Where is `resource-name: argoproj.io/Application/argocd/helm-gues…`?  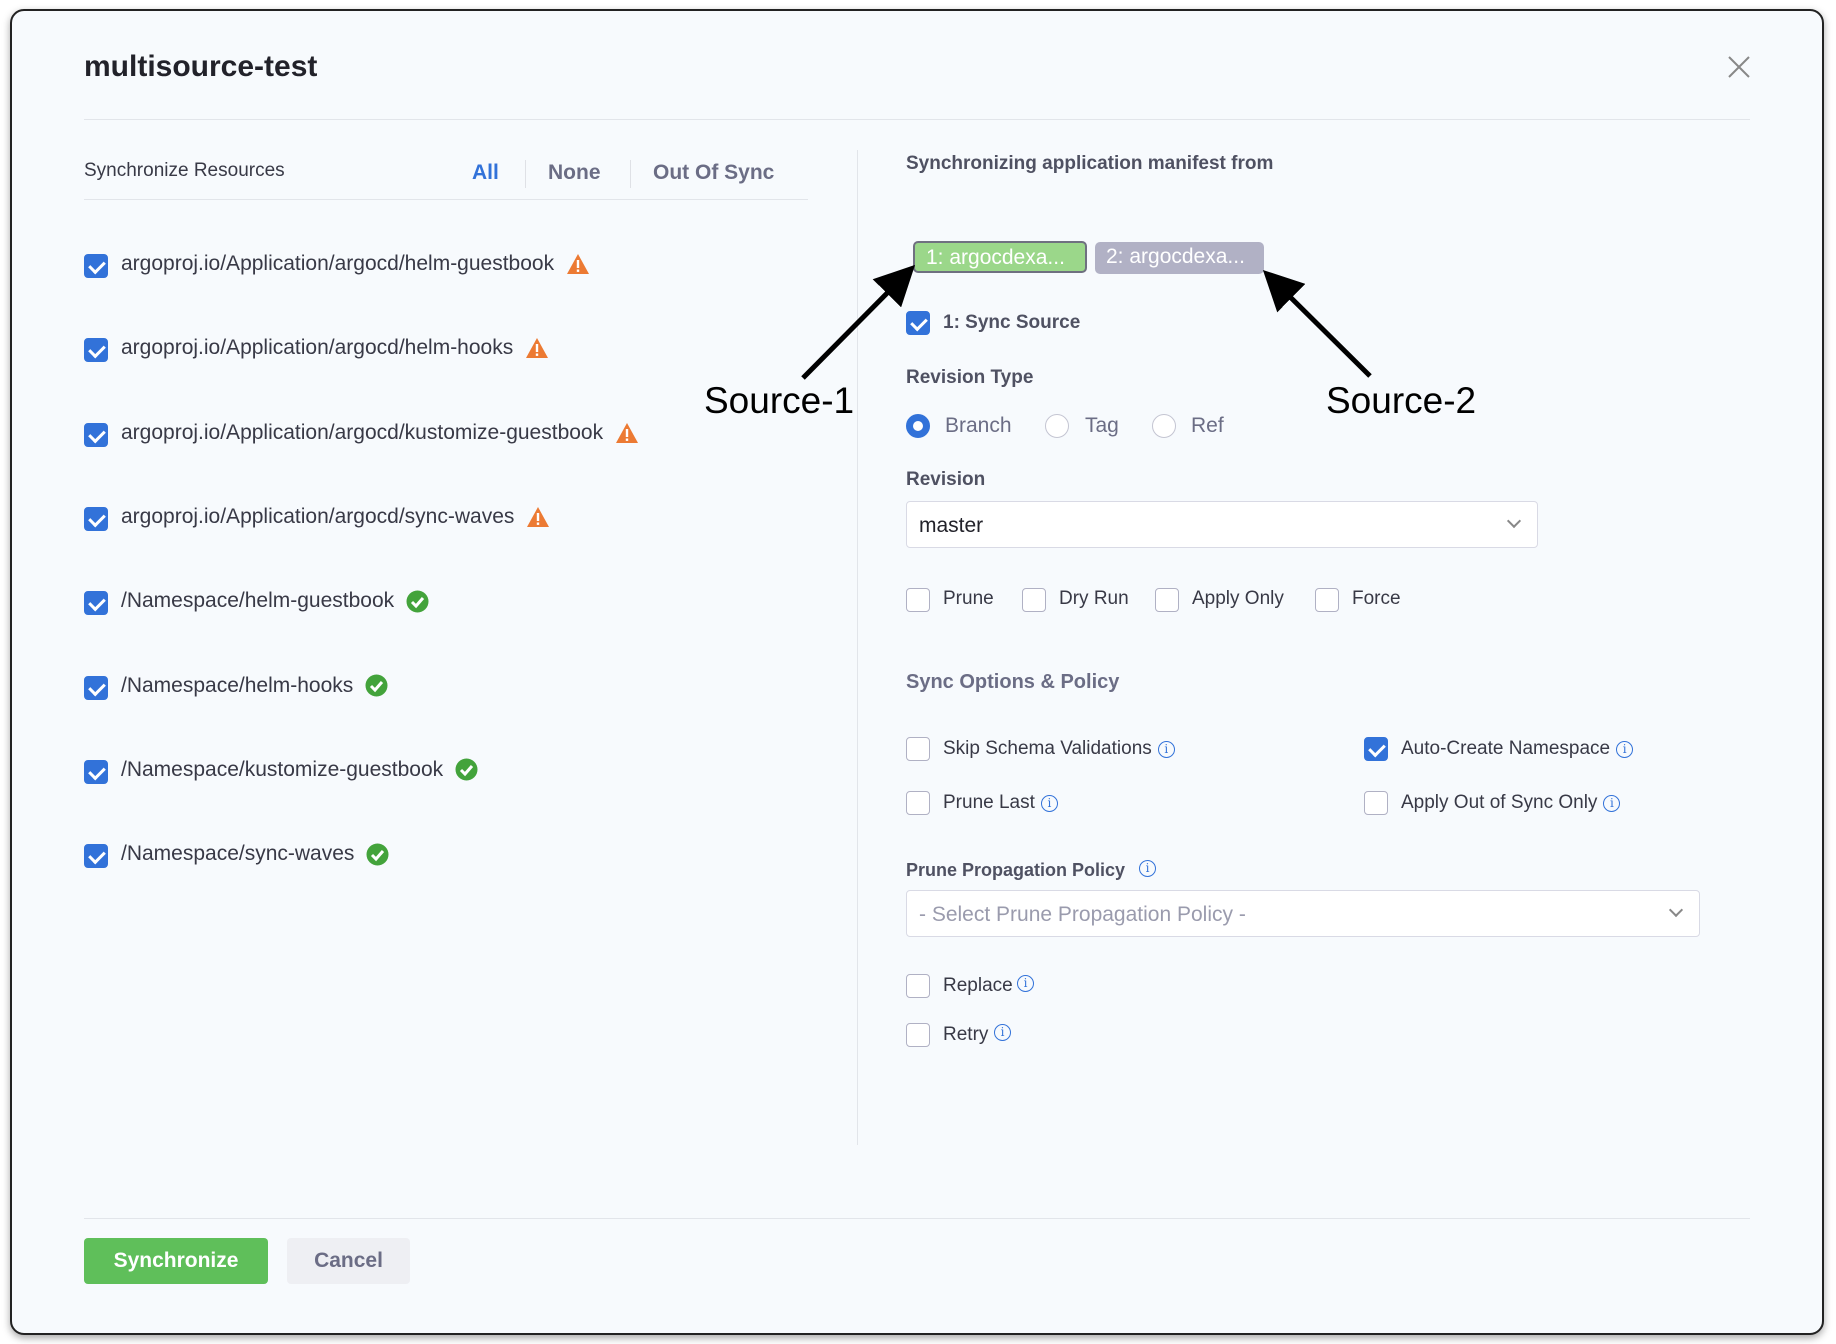 resource-name: argoproj.io/Application/argocd/helm-gues… is located at coordinates (338, 263).